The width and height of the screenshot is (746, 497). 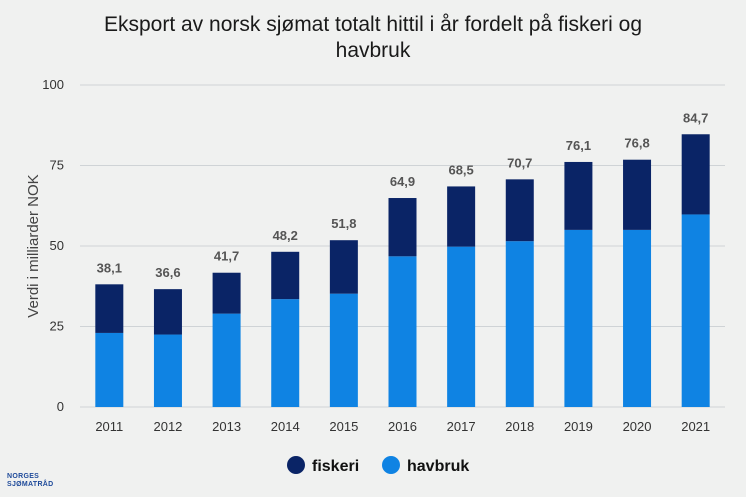 What do you see at coordinates (695, 174) in the screenshot?
I see `bar-fiskeri-2021` at bounding box center [695, 174].